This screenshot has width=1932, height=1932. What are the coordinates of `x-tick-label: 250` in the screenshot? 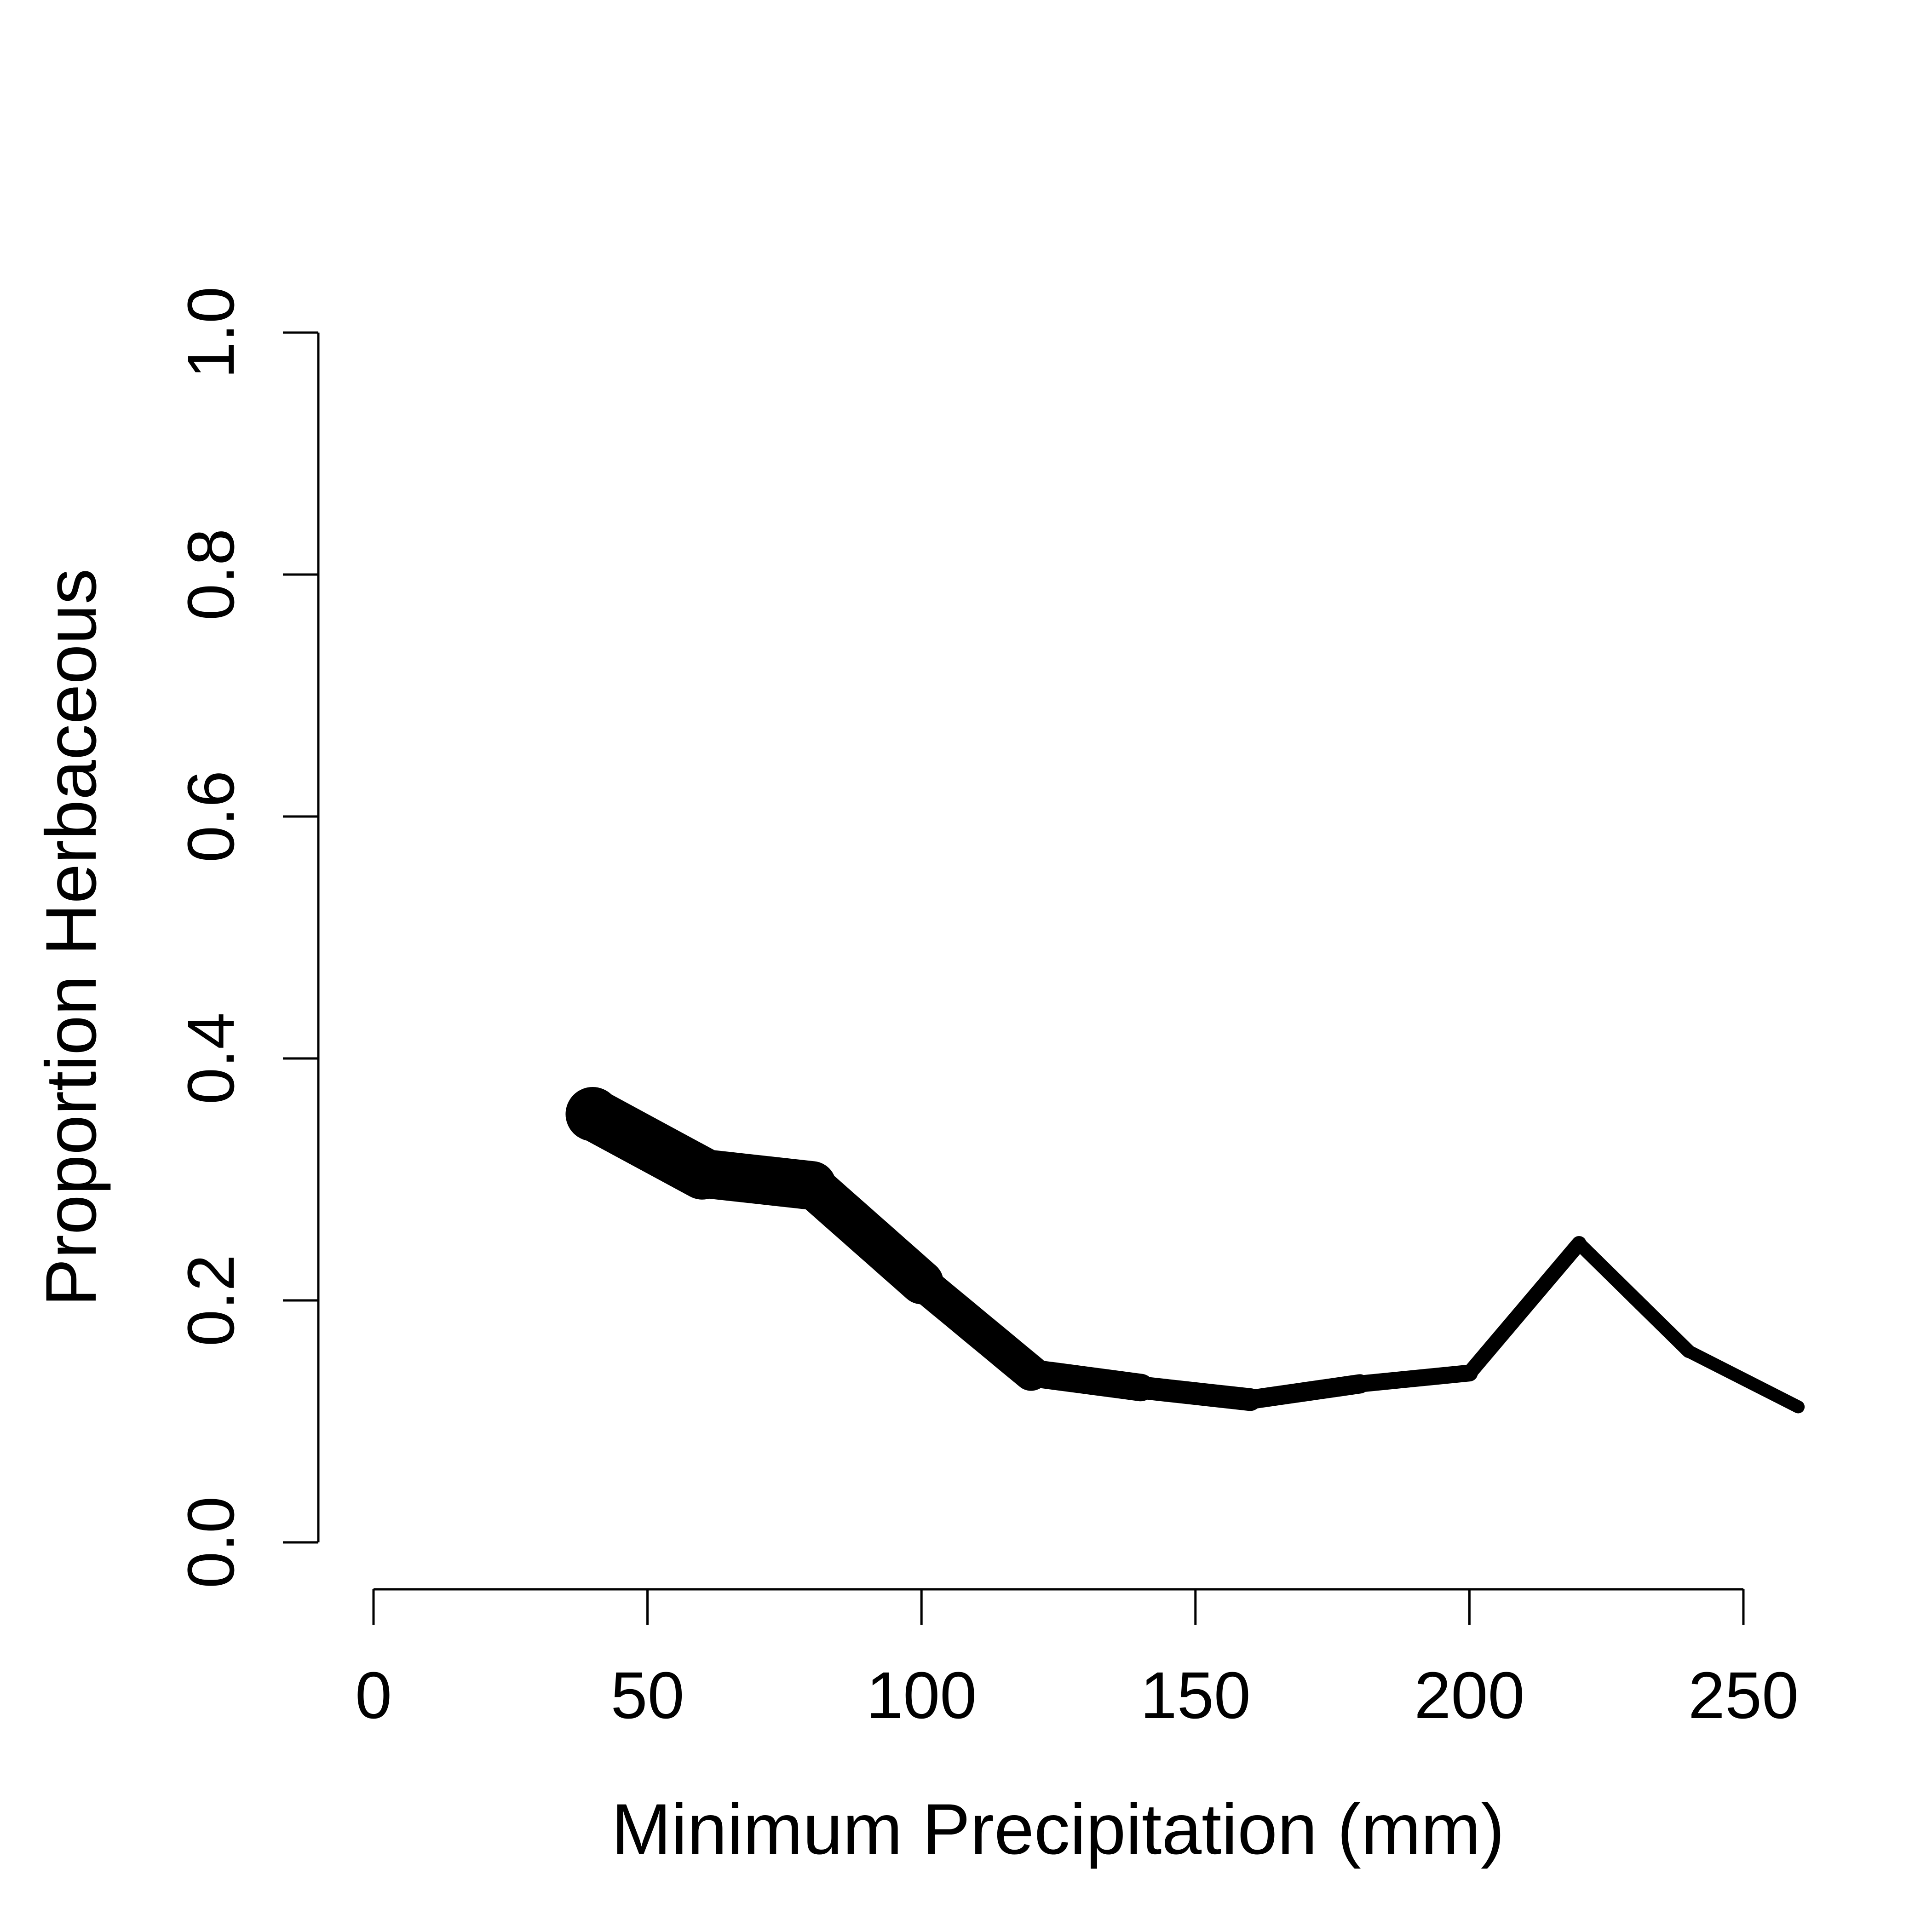 It's located at (1743, 1695).